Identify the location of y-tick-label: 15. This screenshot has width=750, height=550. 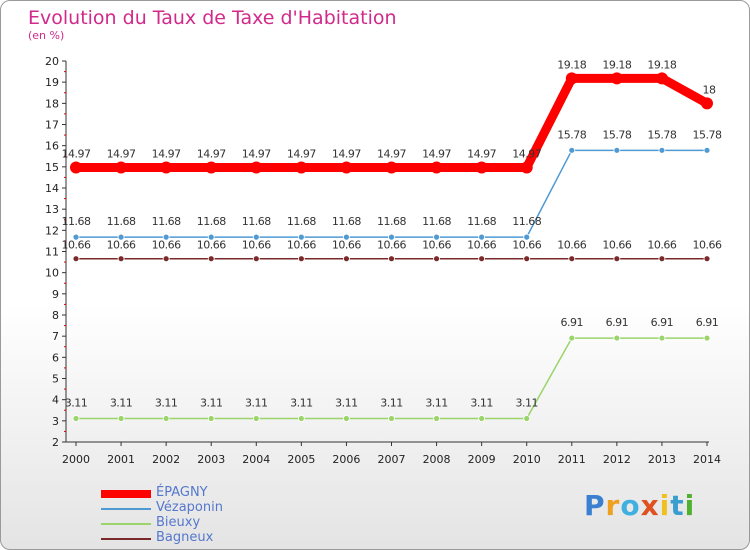
(52, 167).